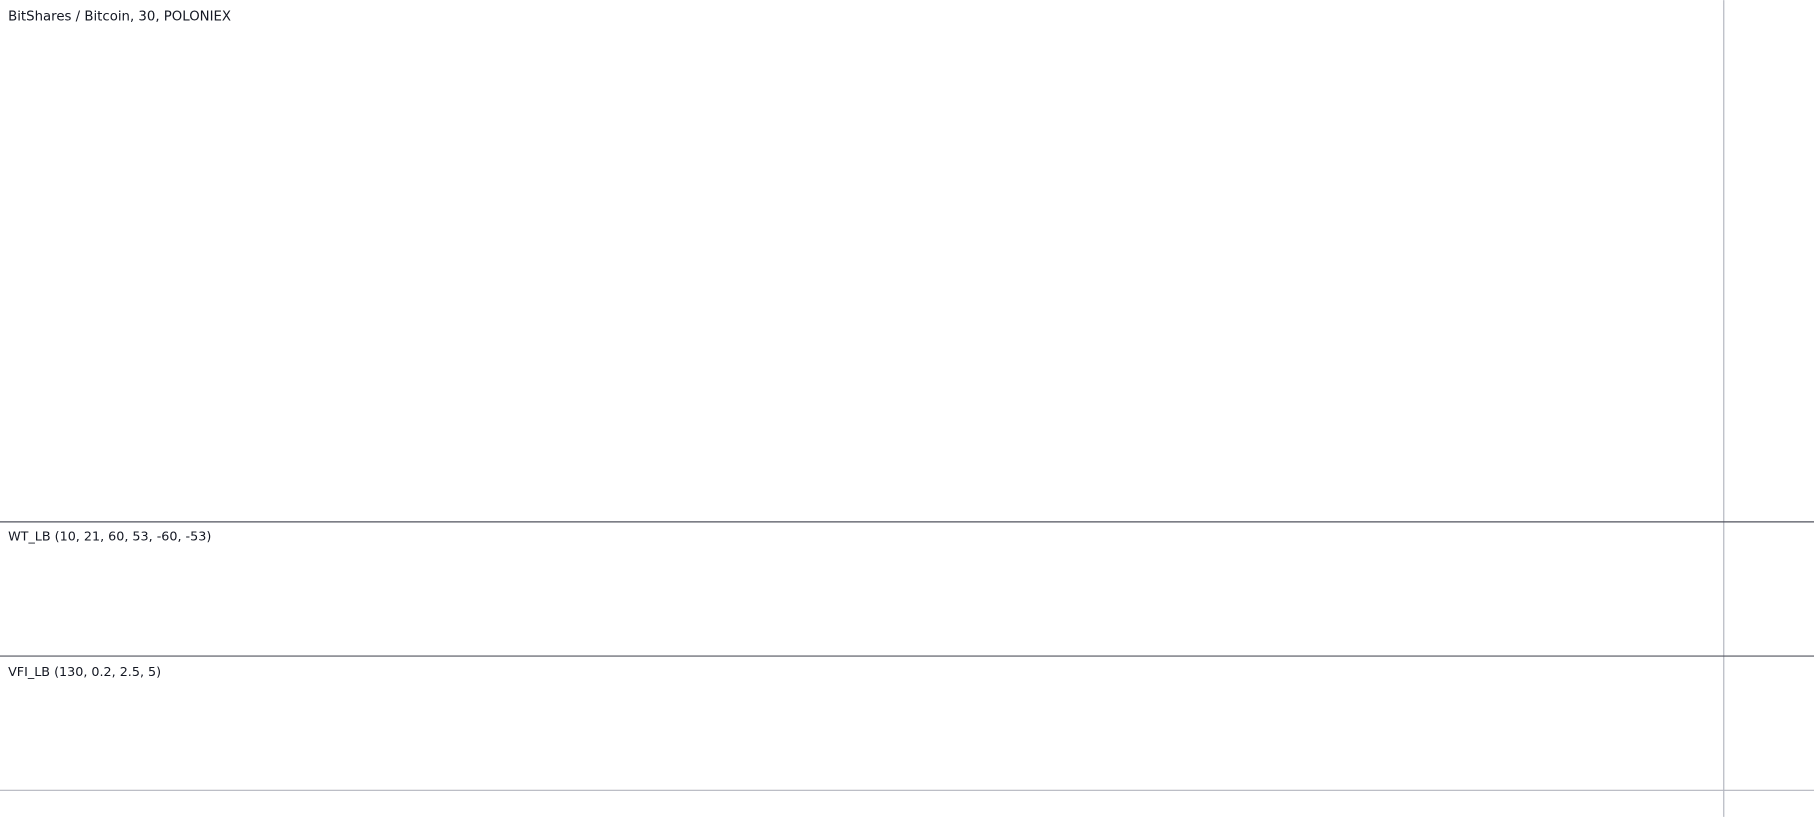 This screenshot has width=1814, height=817. Describe the element at coordinates (109, 535) in the screenshot. I see `indicator-title: WT_LB (10, 21, 60, 53, -60, -53)` at that location.